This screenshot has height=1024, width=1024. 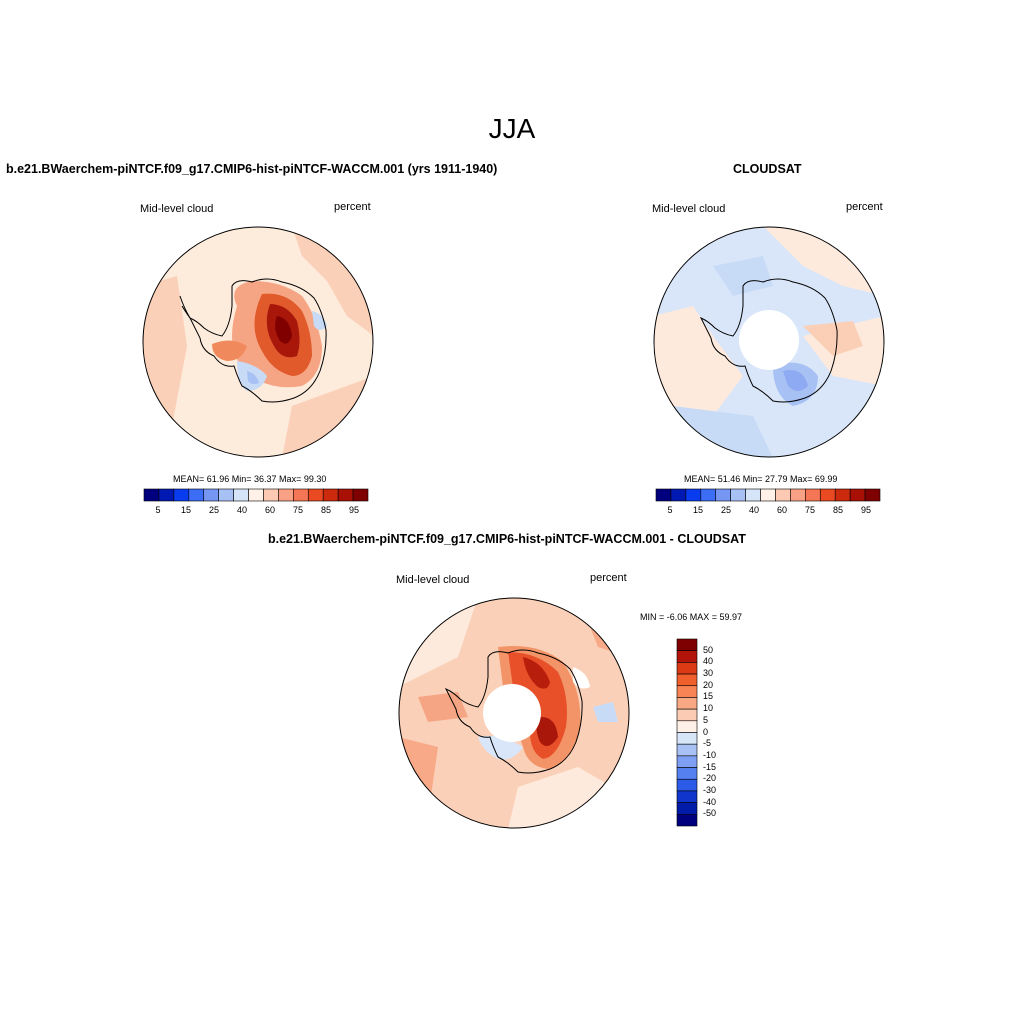 I want to click on colorbar-tick-label: 30, so click(x=708, y=673).